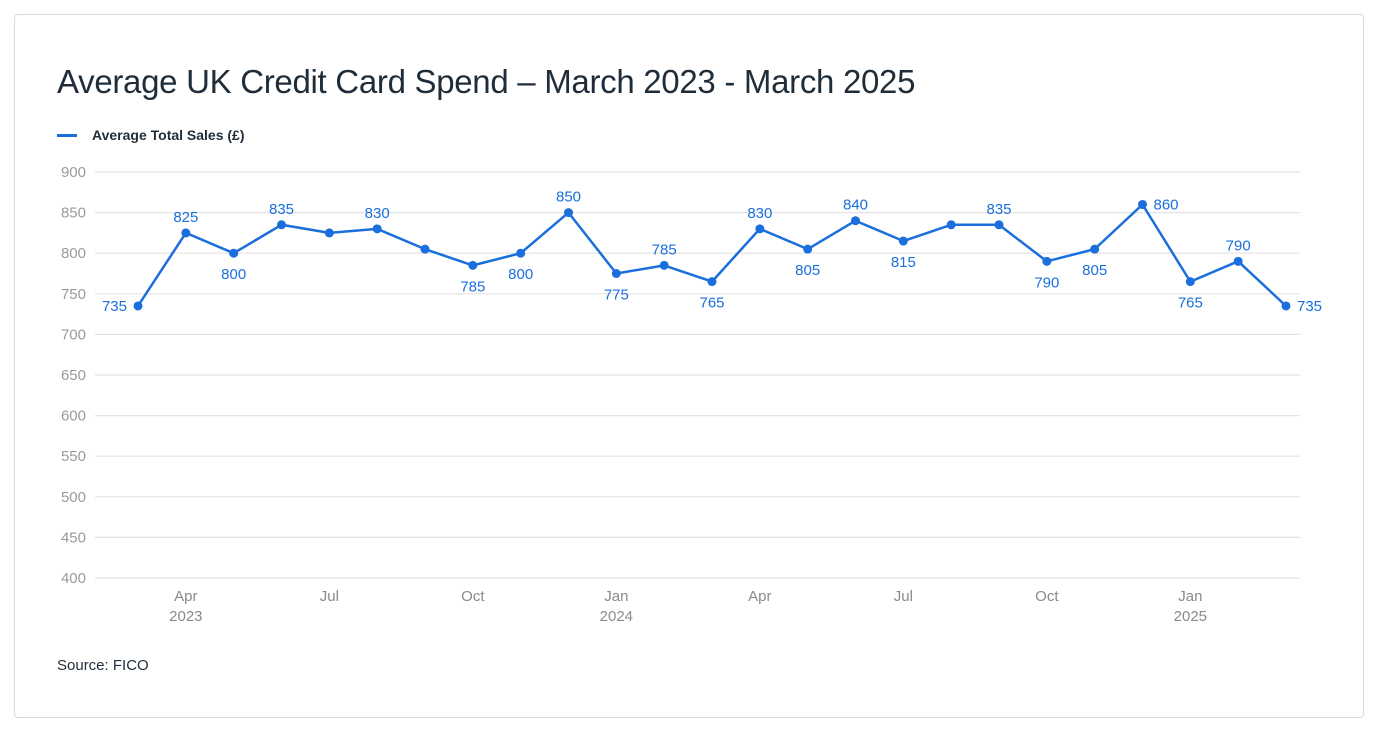  What do you see at coordinates (67, 135) in the screenshot?
I see `legend-line-swatch-icon` at bounding box center [67, 135].